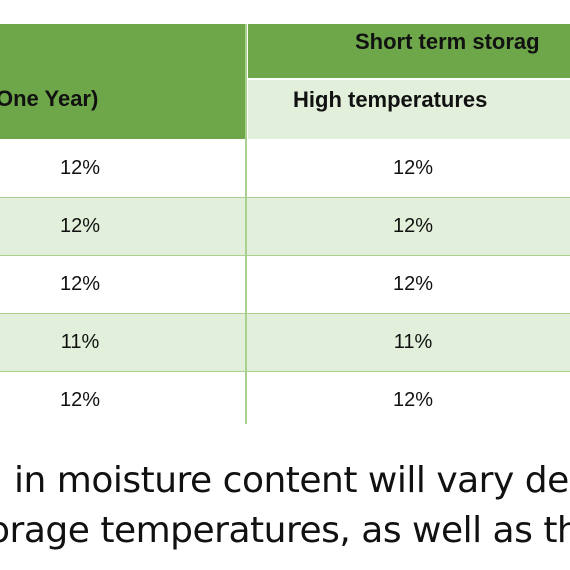 The width and height of the screenshot is (570, 570). Describe the element at coordinates (390, 99) in the screenshot. I see `column-subheader-high-temperatures: High temperatures` at that location.